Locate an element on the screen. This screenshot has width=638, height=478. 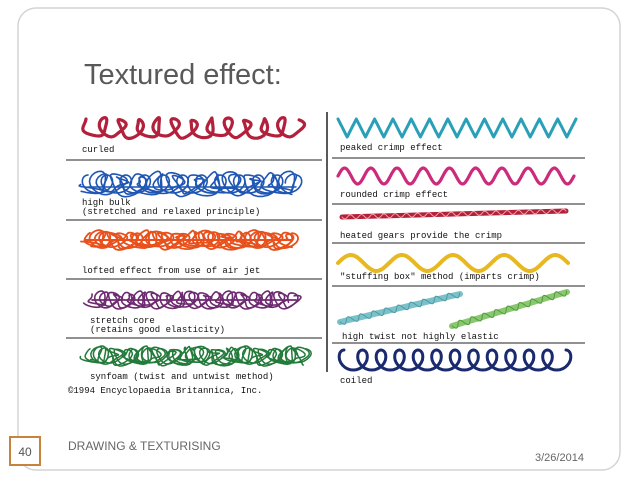
figure-label: high twist not highly elastic is located at coordinates (420, 337).